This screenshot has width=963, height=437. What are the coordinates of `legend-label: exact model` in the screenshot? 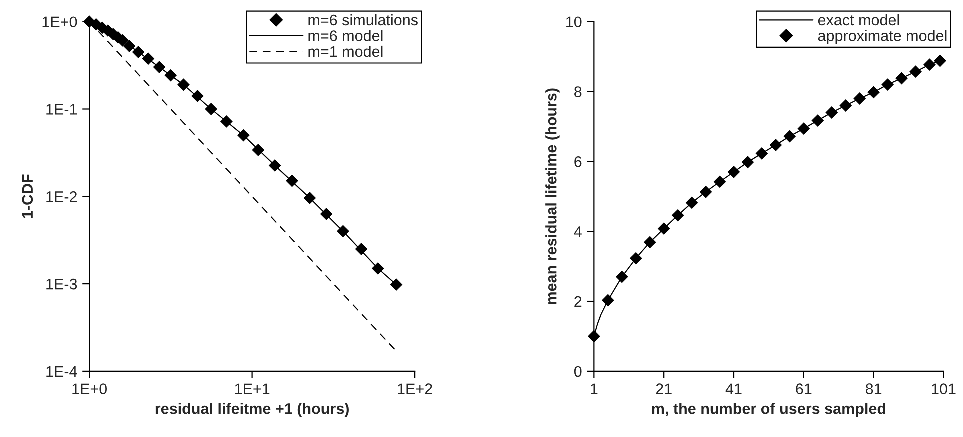 It's located at (859, 20).